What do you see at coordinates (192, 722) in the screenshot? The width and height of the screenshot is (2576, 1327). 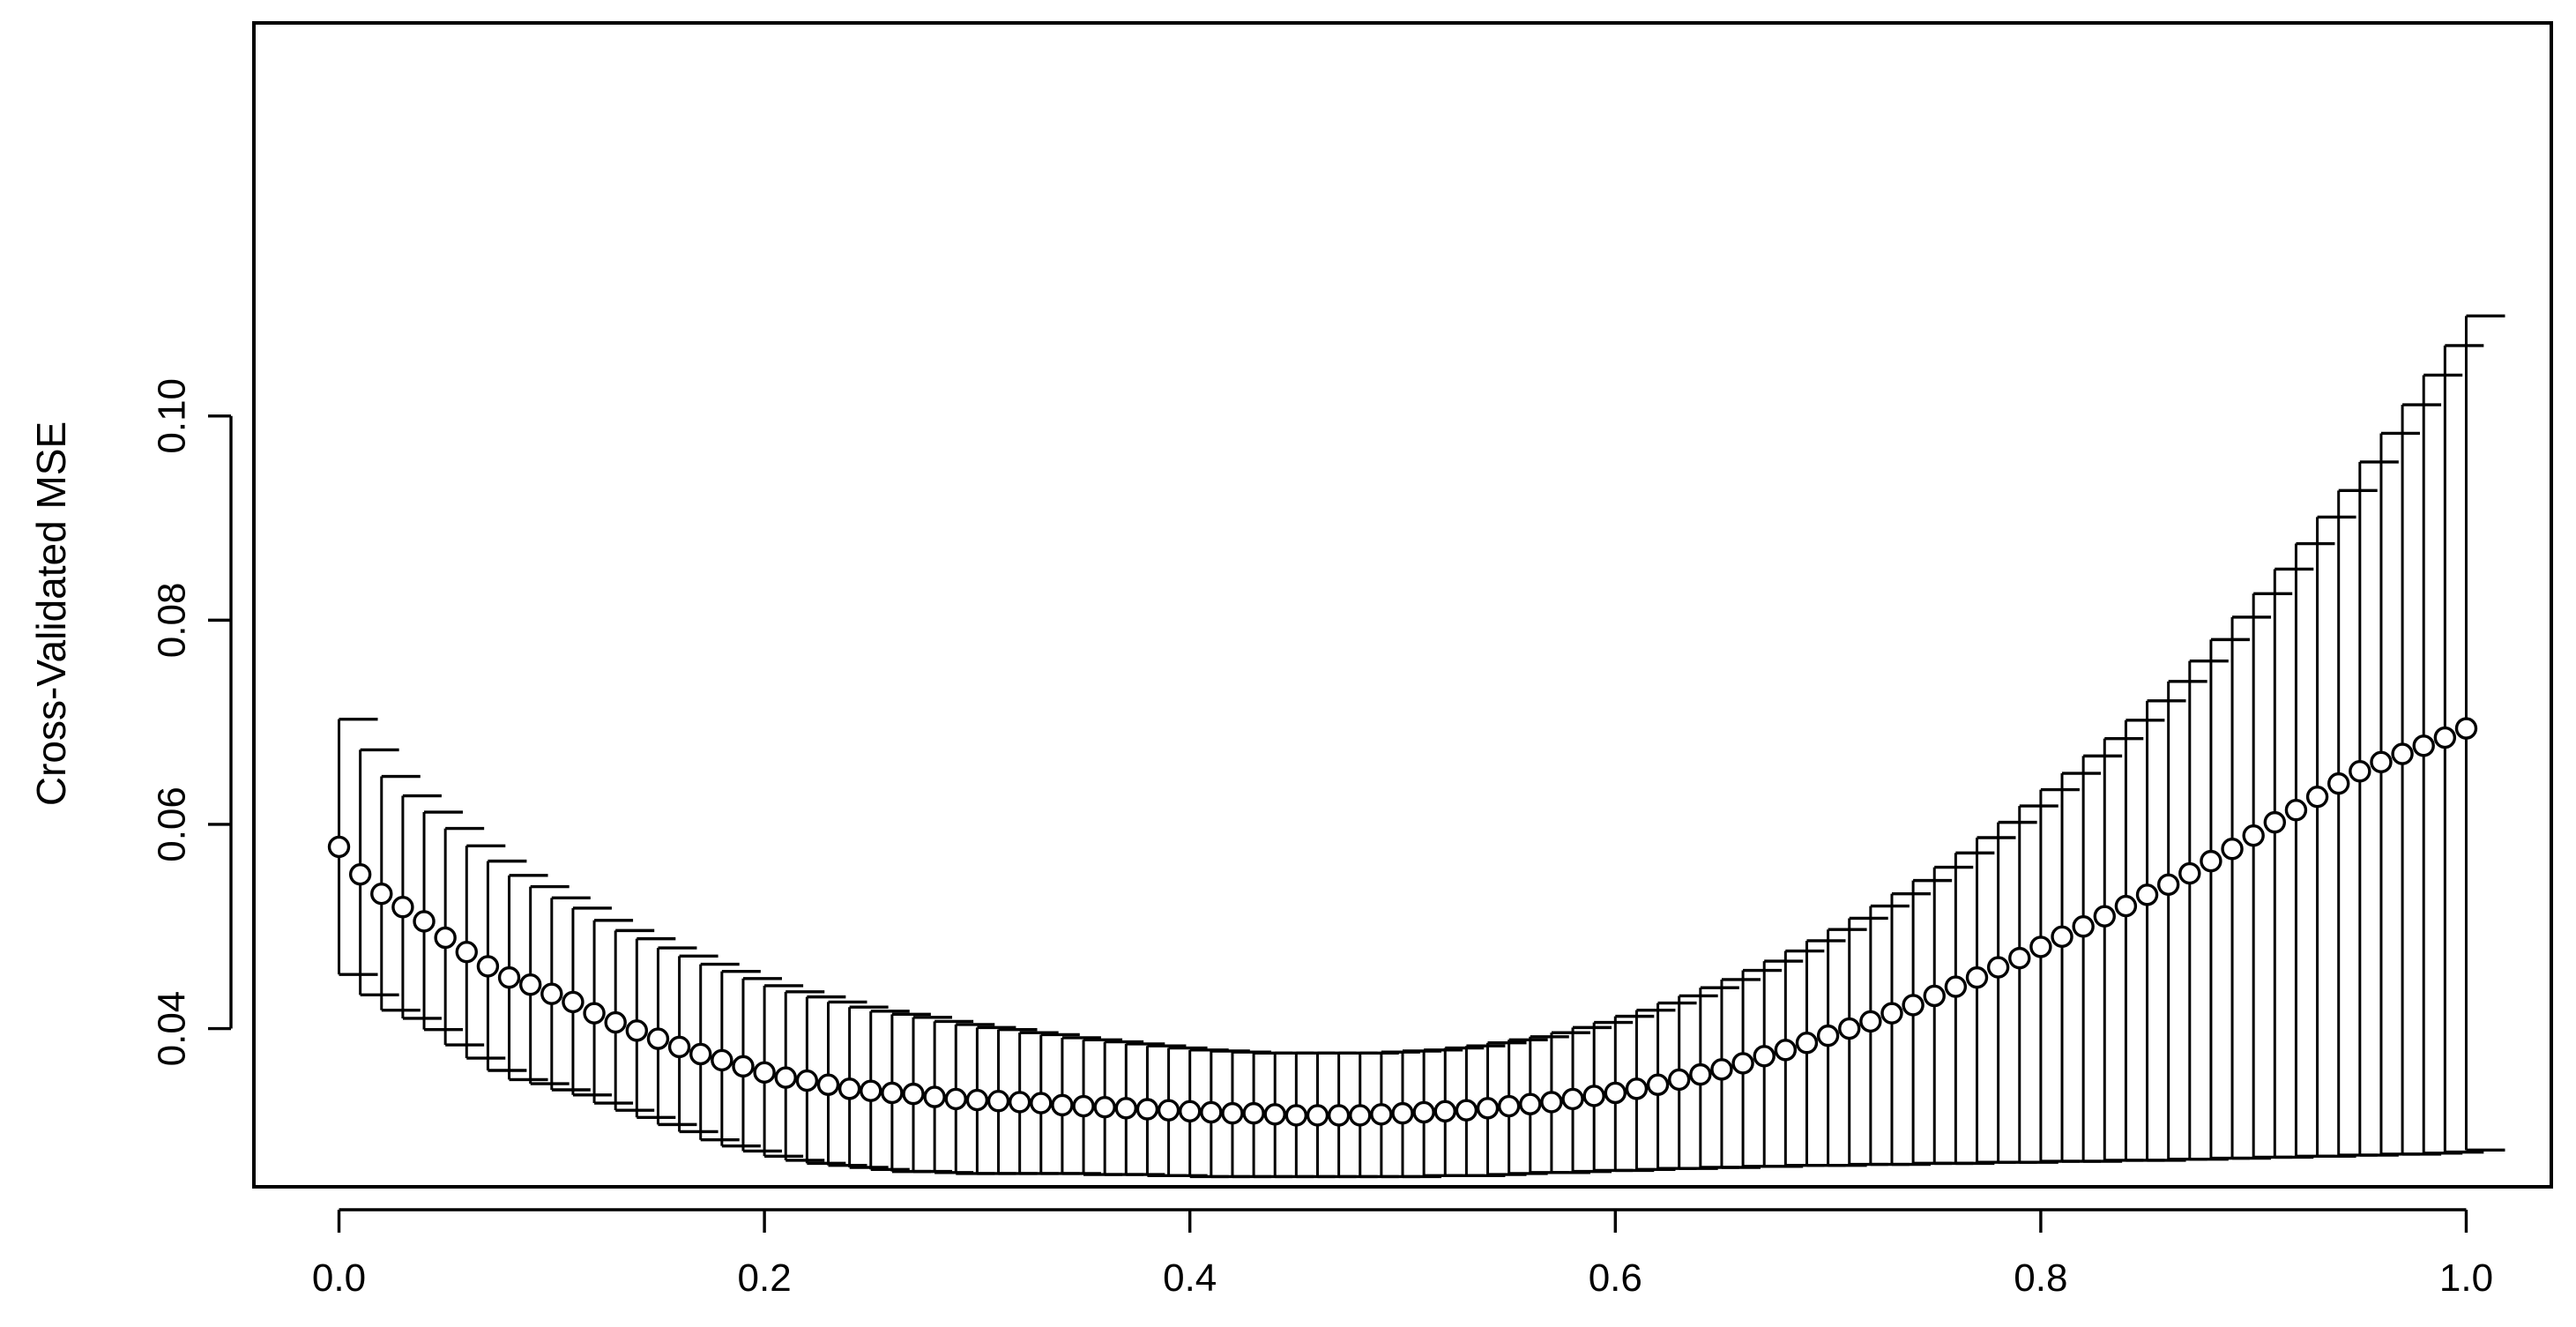 I see `y-axis: 0.04 0.06 0.08 0.10` at bounding box center [192, 722].